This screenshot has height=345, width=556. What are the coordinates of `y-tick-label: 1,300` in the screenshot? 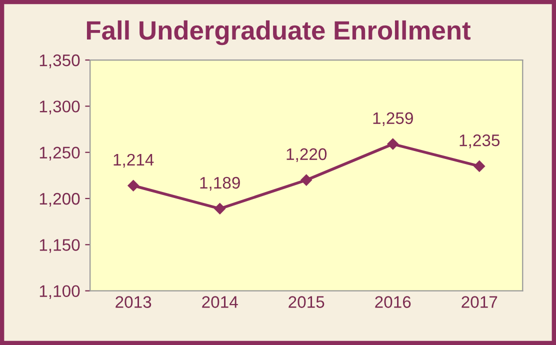 It's located at (60, 107).